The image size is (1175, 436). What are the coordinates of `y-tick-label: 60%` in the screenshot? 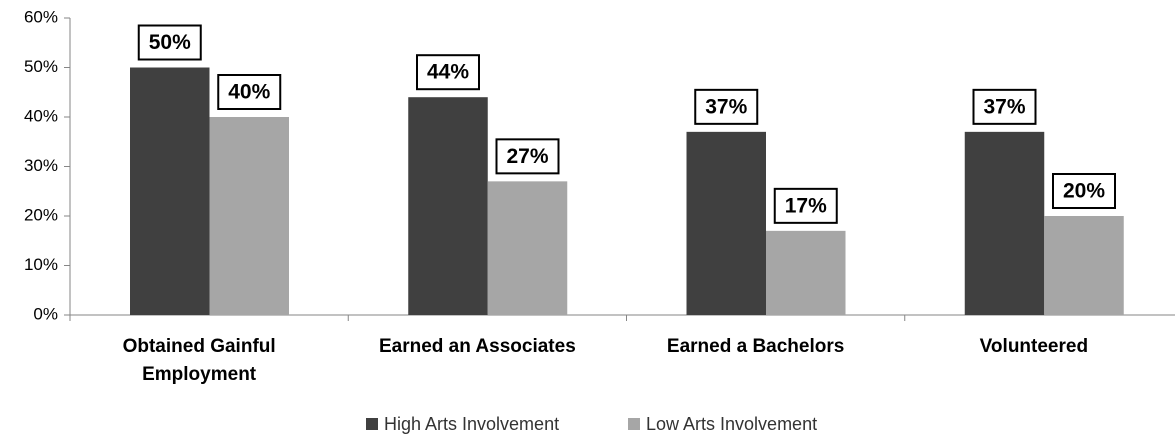 It's located at (41, 16).